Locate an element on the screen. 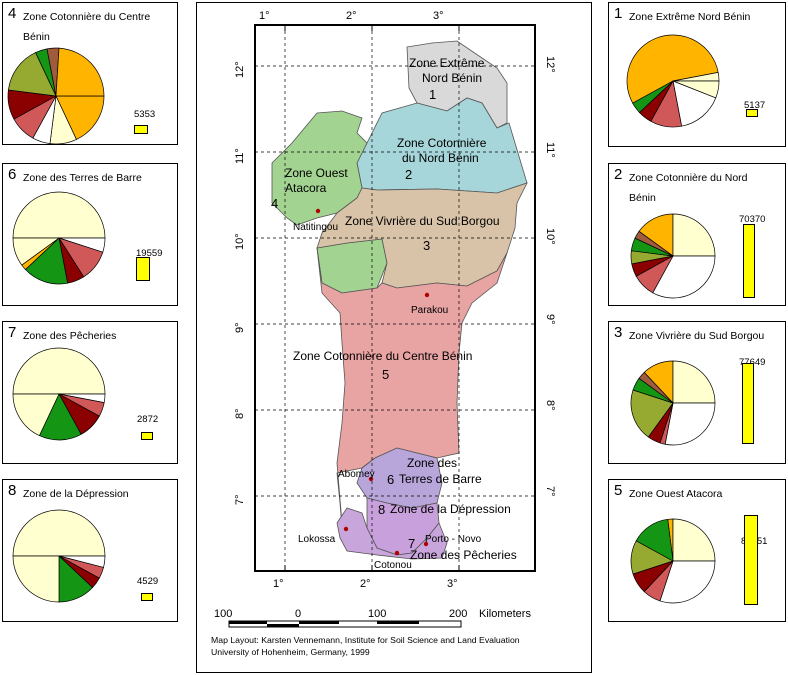 Image resolution: width=788 pixels, height=675 pixels. town-abomey-marker is located at coordinates (371, 479).